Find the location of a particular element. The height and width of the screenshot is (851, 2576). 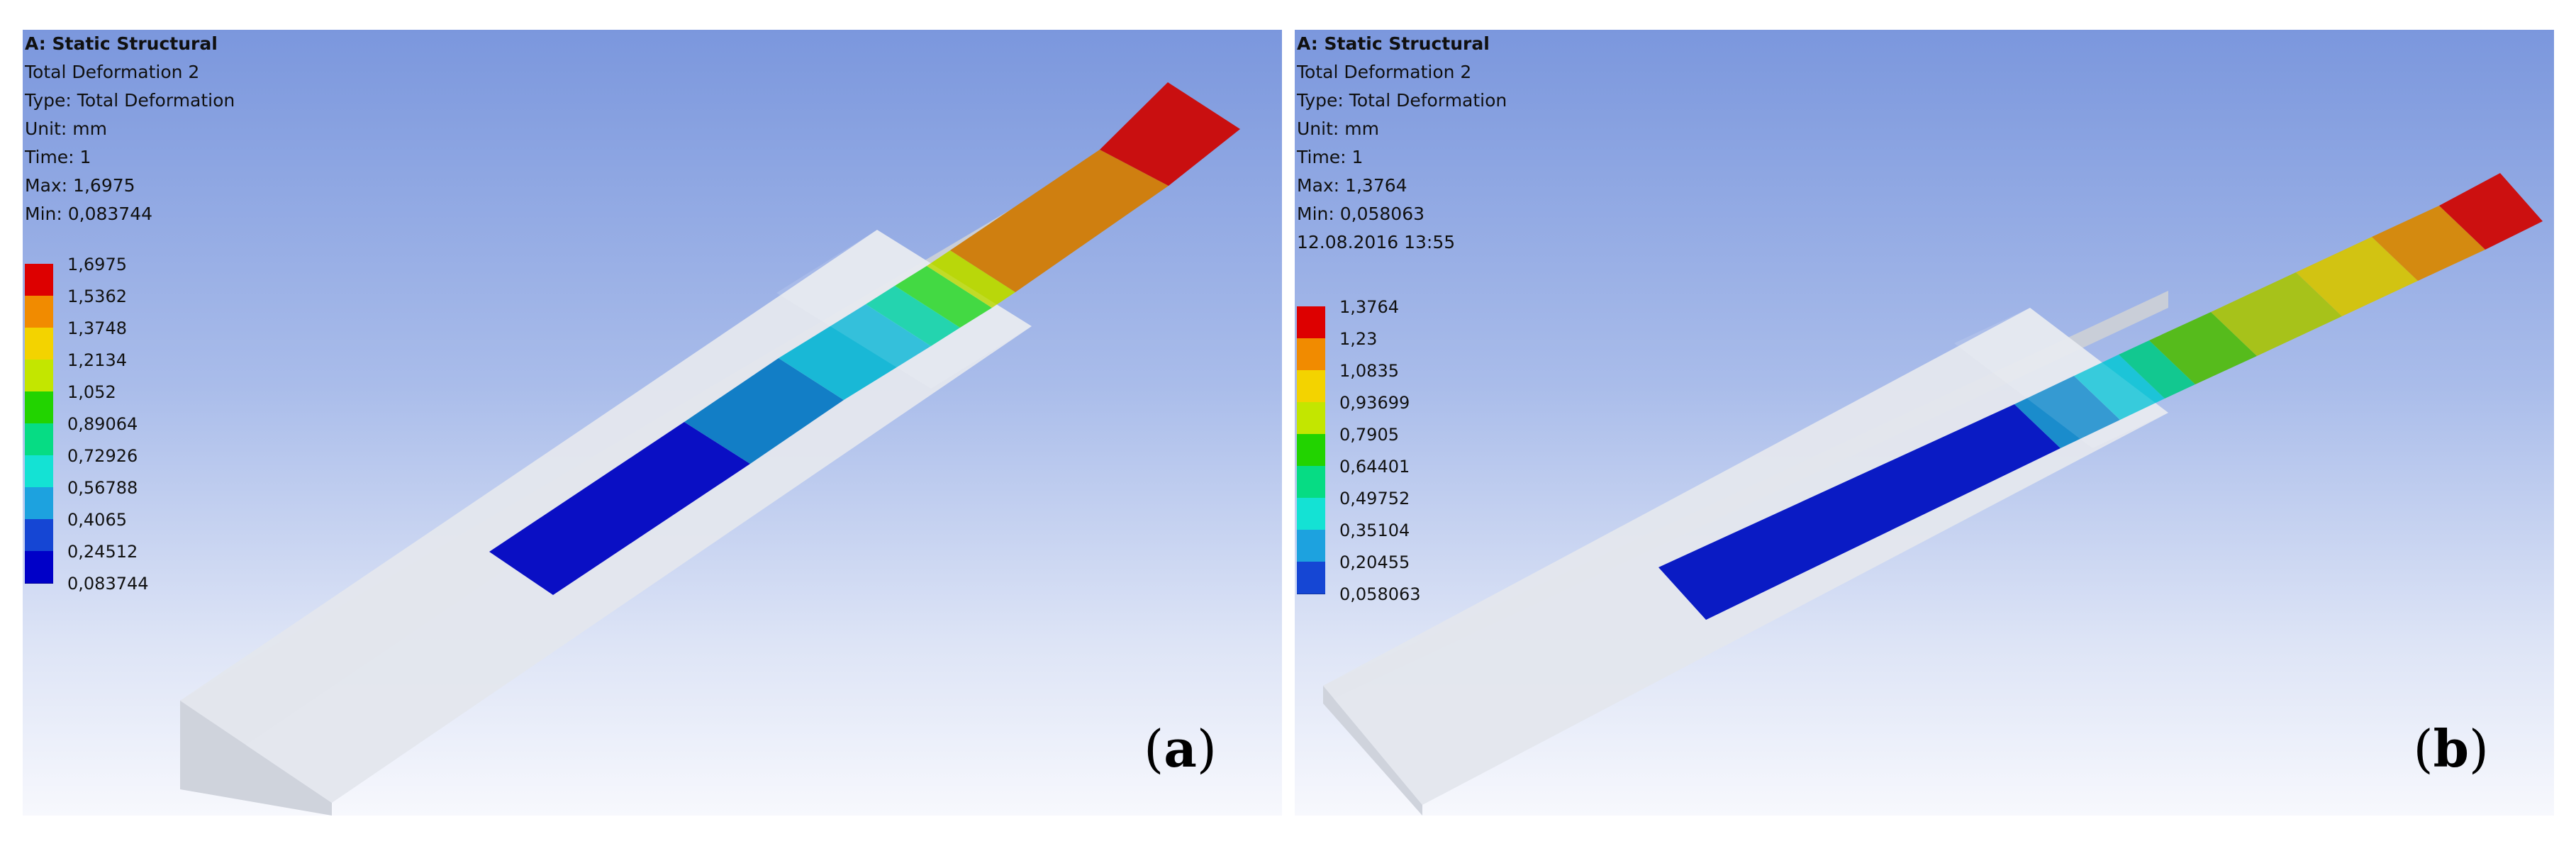

legend-value: 0,72926 is located at coordinates (102, 456).